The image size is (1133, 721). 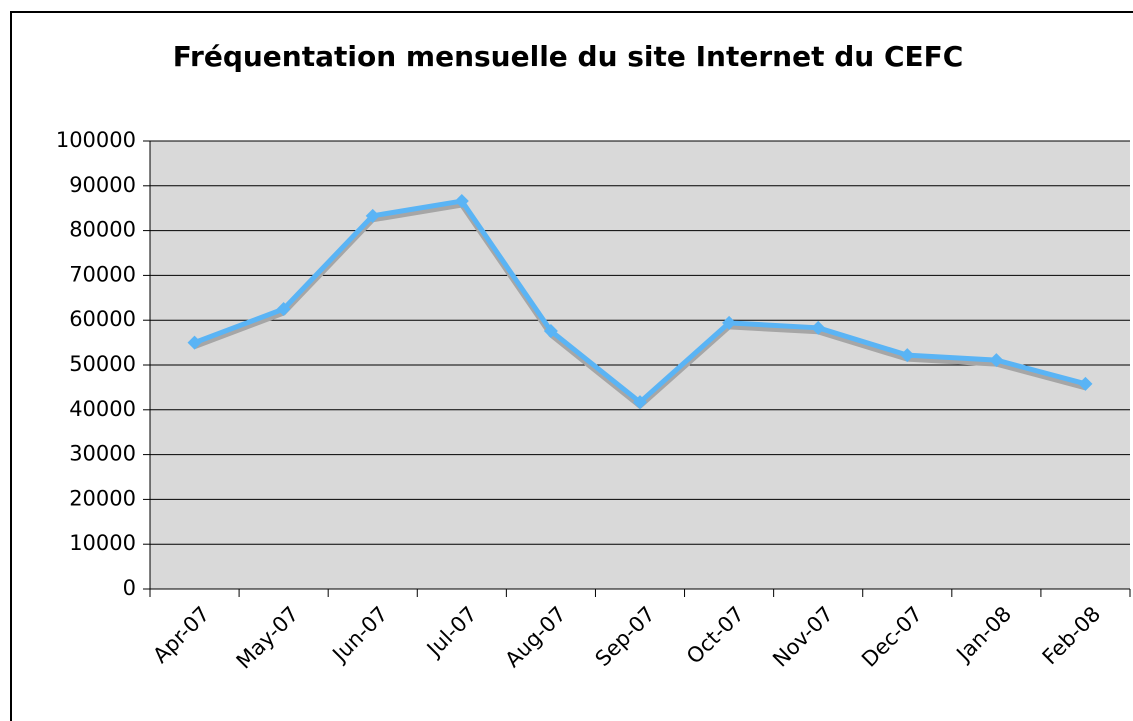 What do you see at coordinates (102, 543) in the screenshot?
I see `y-tick-label: 10000` at bounding box center [102, 543].